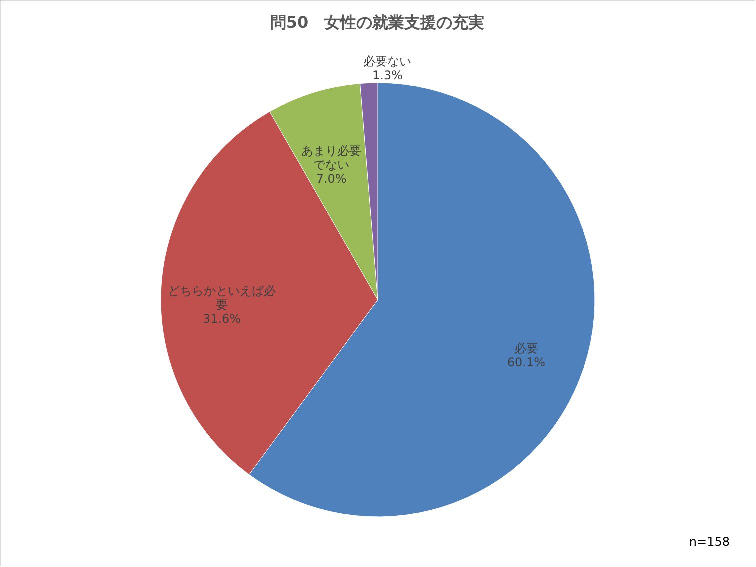 The width and height of the screenshot is (756, 567). I want to click on text: n=158, so click(709, 542).